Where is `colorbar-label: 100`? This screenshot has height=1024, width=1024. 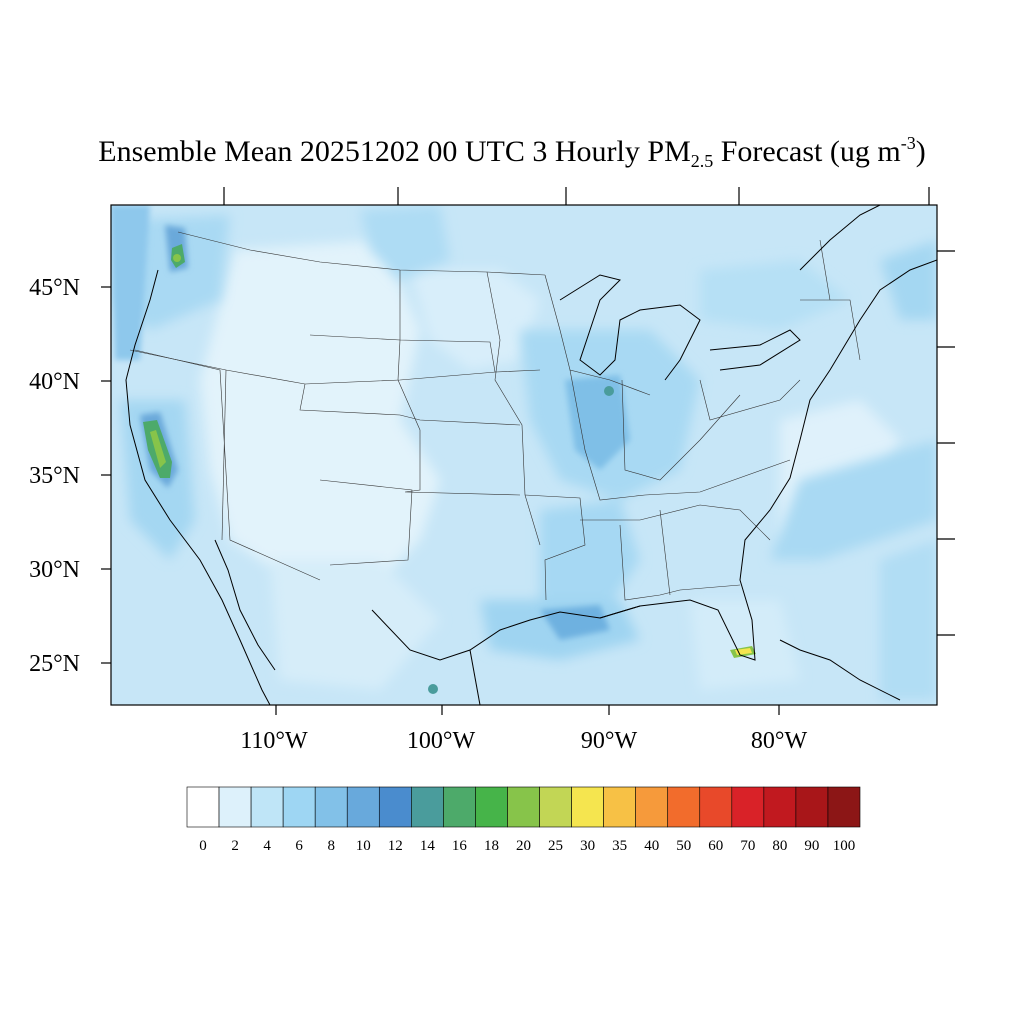 colorbar-label: 100 is located at coordinates (844, 846).